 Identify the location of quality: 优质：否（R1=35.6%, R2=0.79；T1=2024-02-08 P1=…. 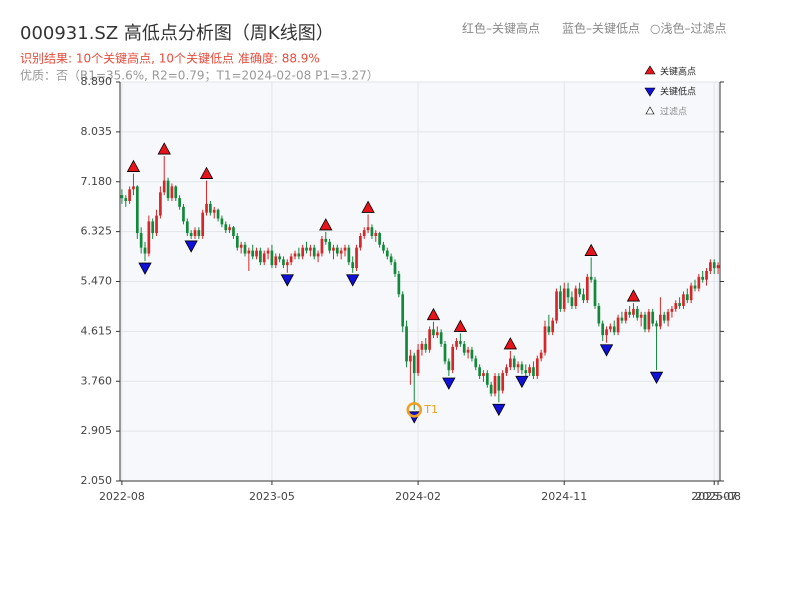
(199, 76).